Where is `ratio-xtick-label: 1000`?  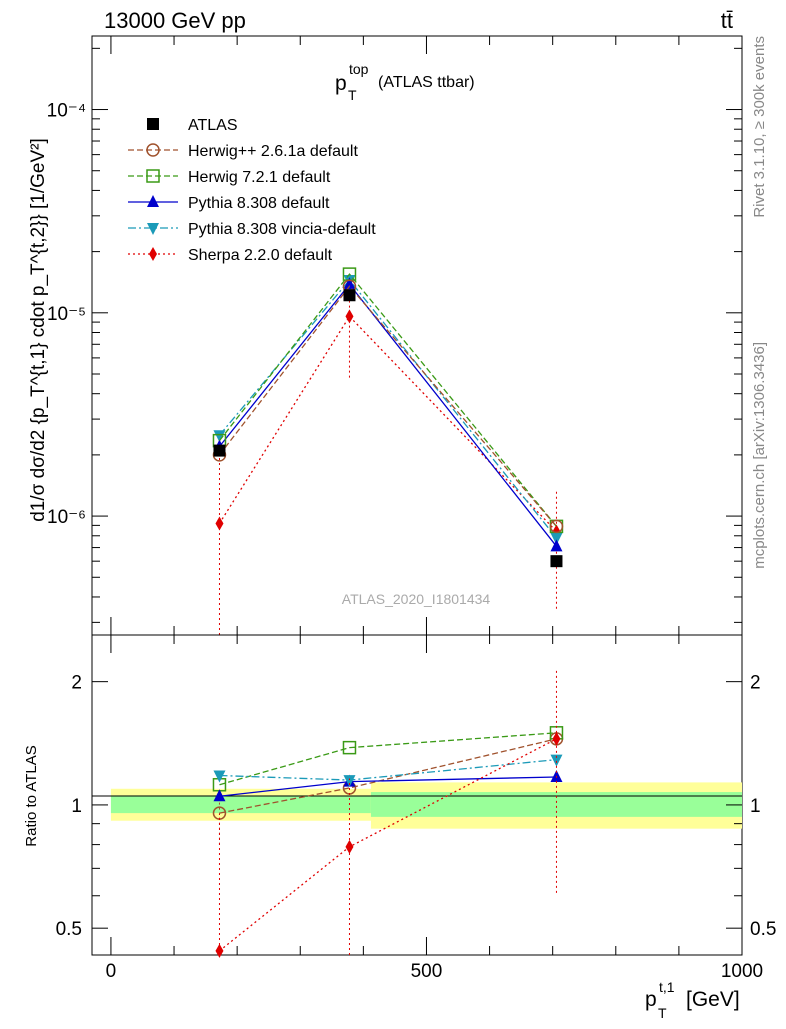 ratio-xtick-label: 1000 is located at coordinates (742, 971).